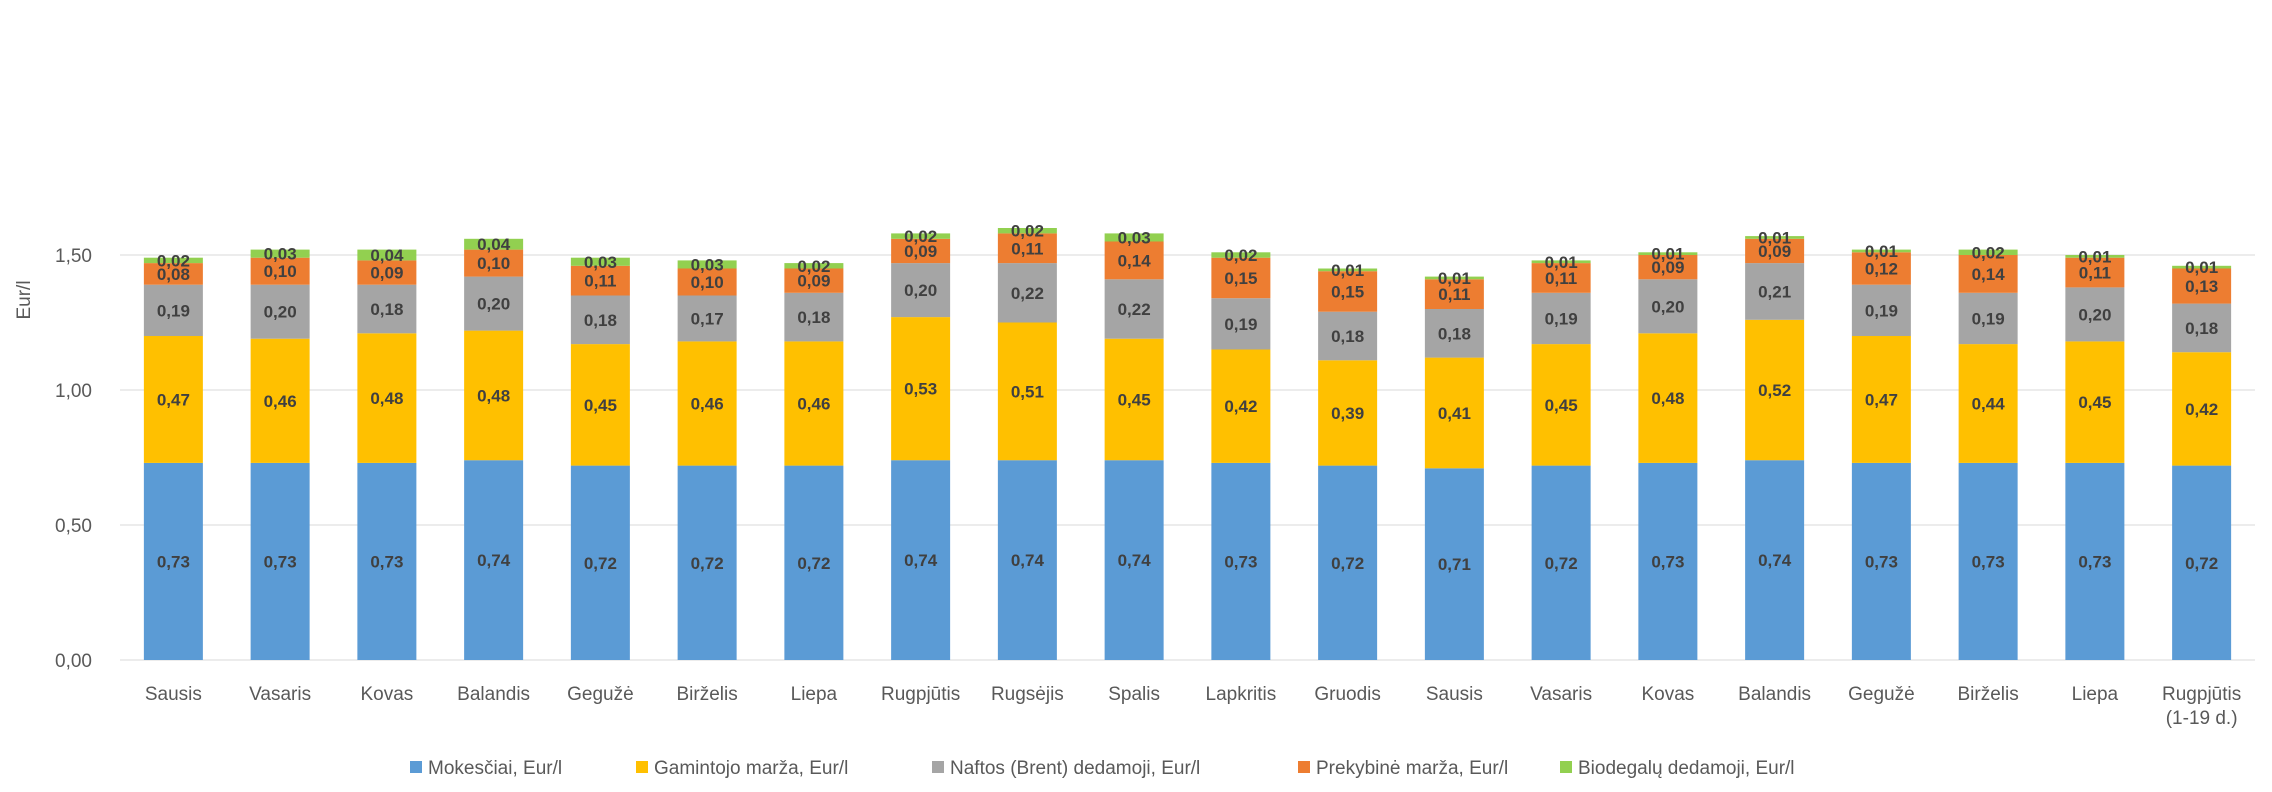  What do you see at coordinates (73, 391) in the screenshot?
I see `y-tick-label: 1,00` at bounding box center [73, 391].